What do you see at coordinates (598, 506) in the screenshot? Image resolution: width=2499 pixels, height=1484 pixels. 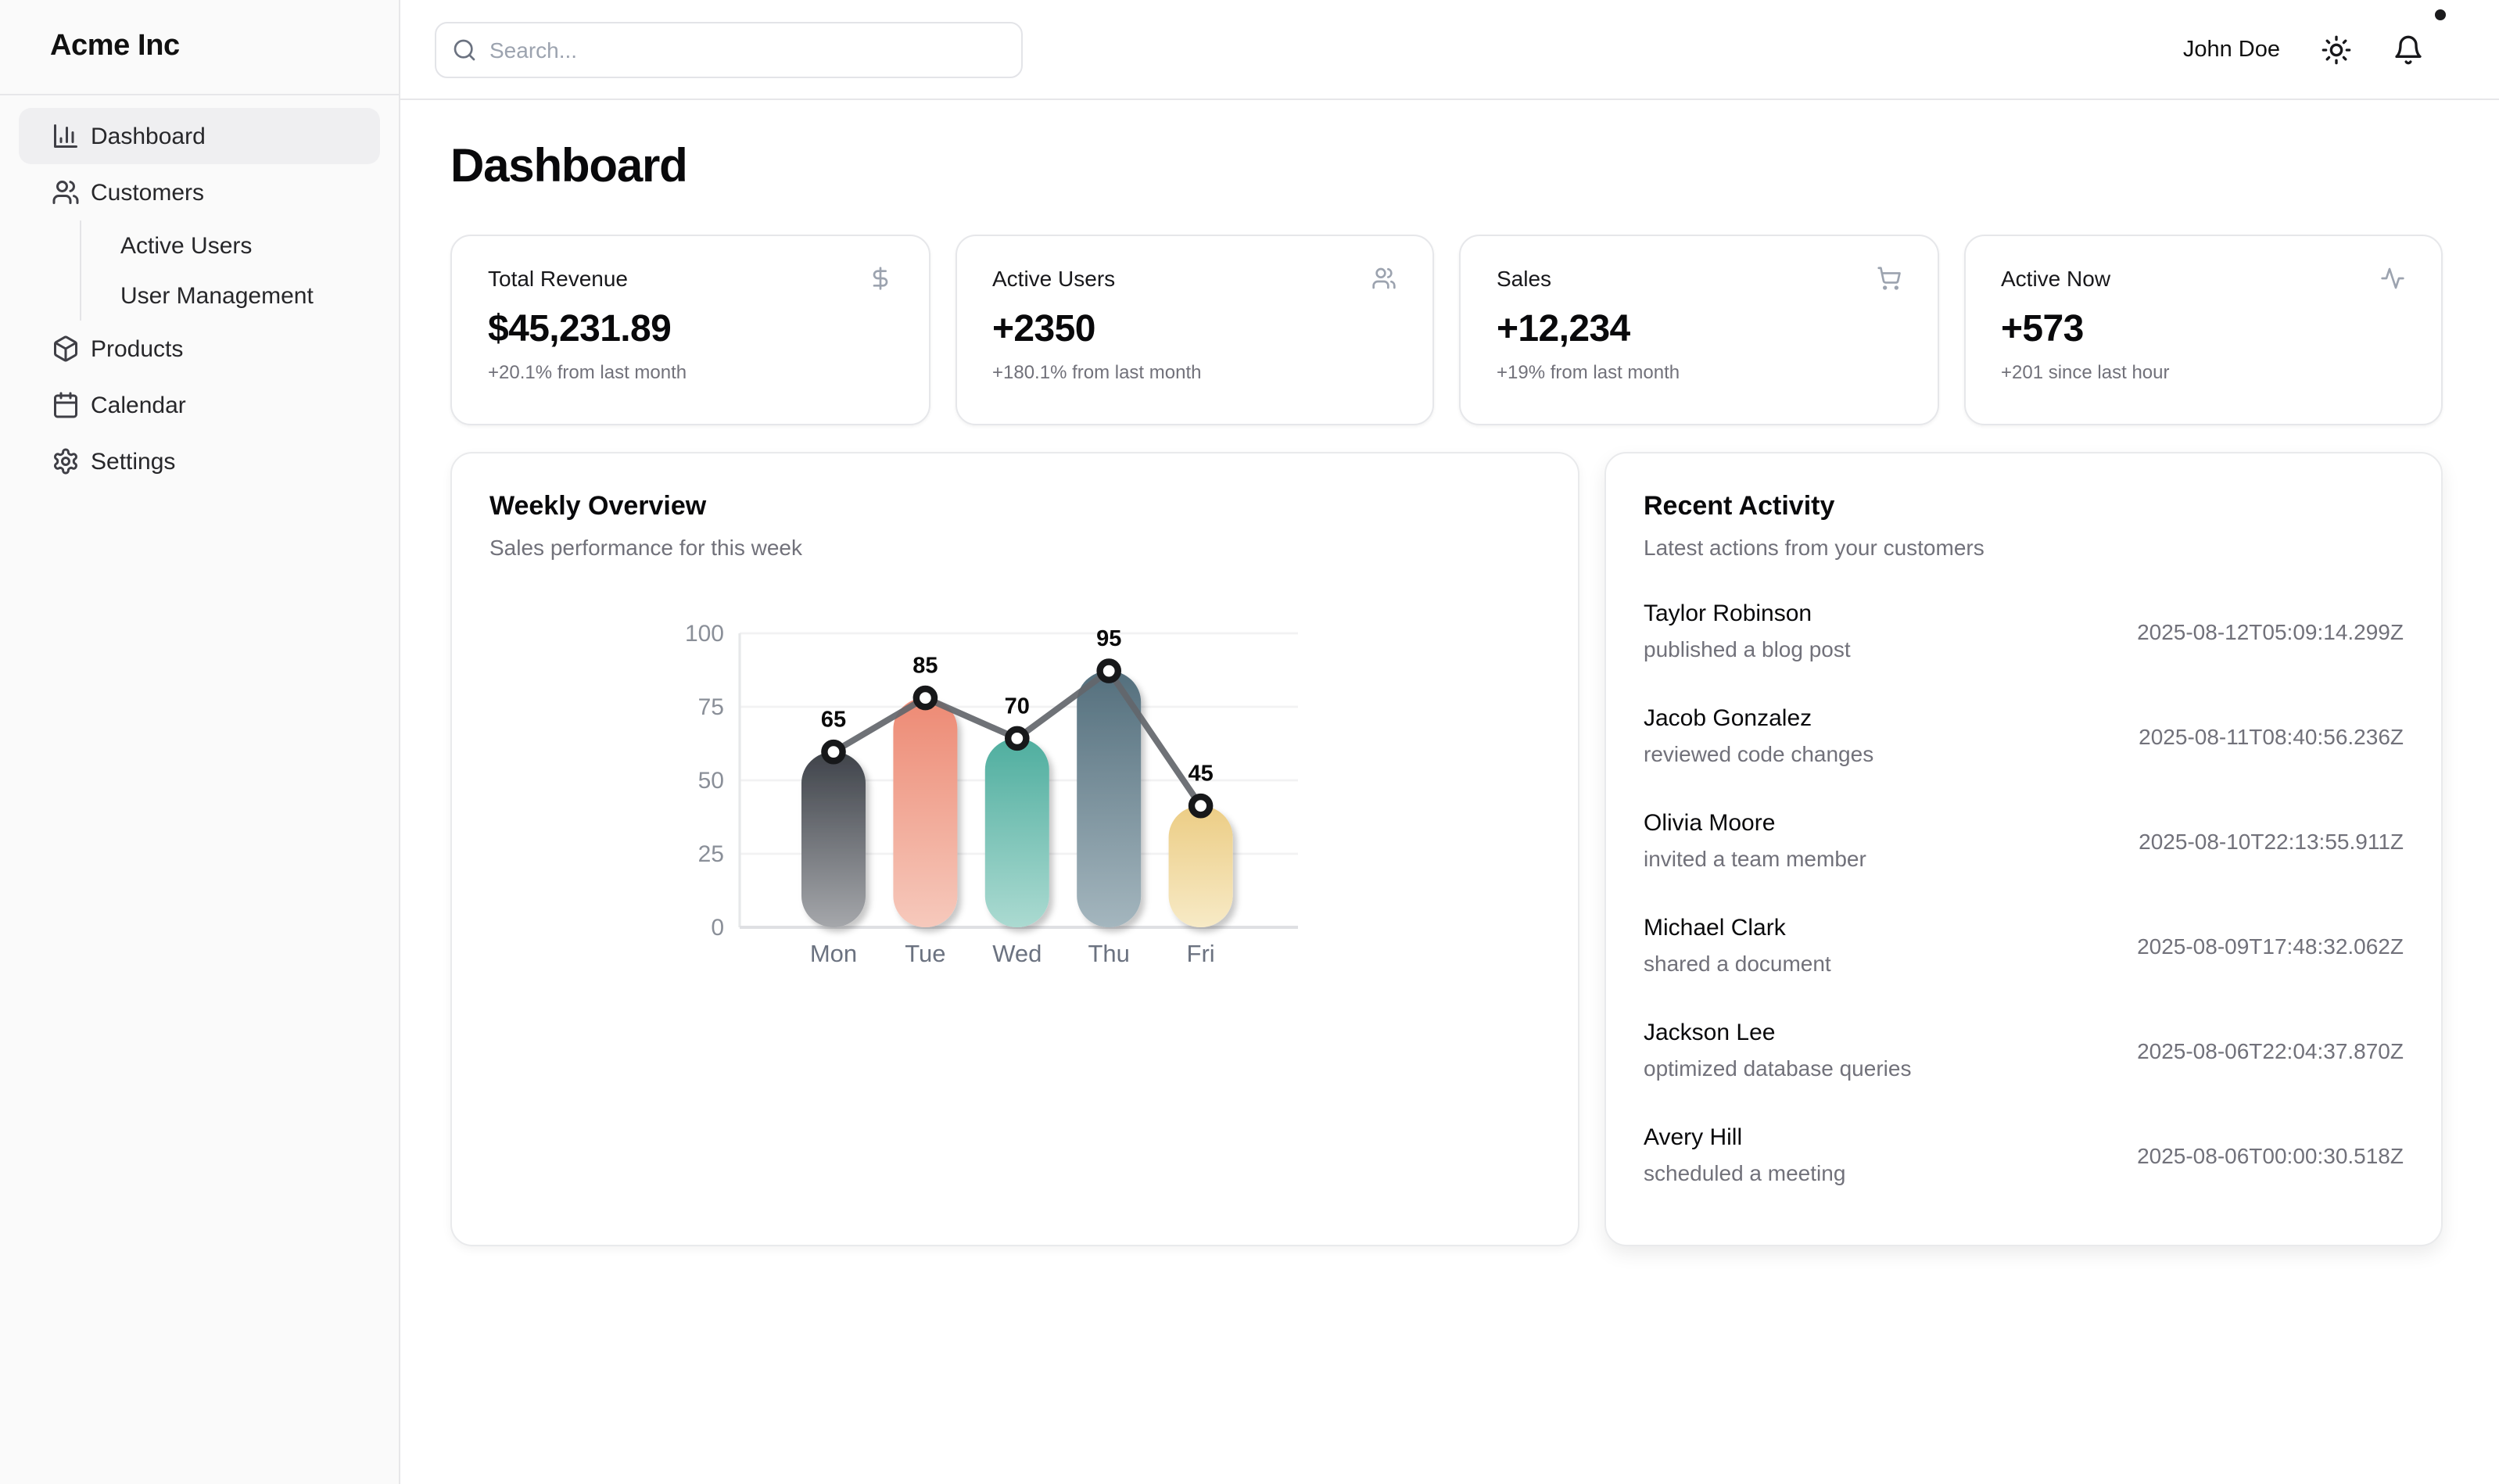 I see `weekly-overview-title: Weekly Overview` at bounding box center [598, 506].